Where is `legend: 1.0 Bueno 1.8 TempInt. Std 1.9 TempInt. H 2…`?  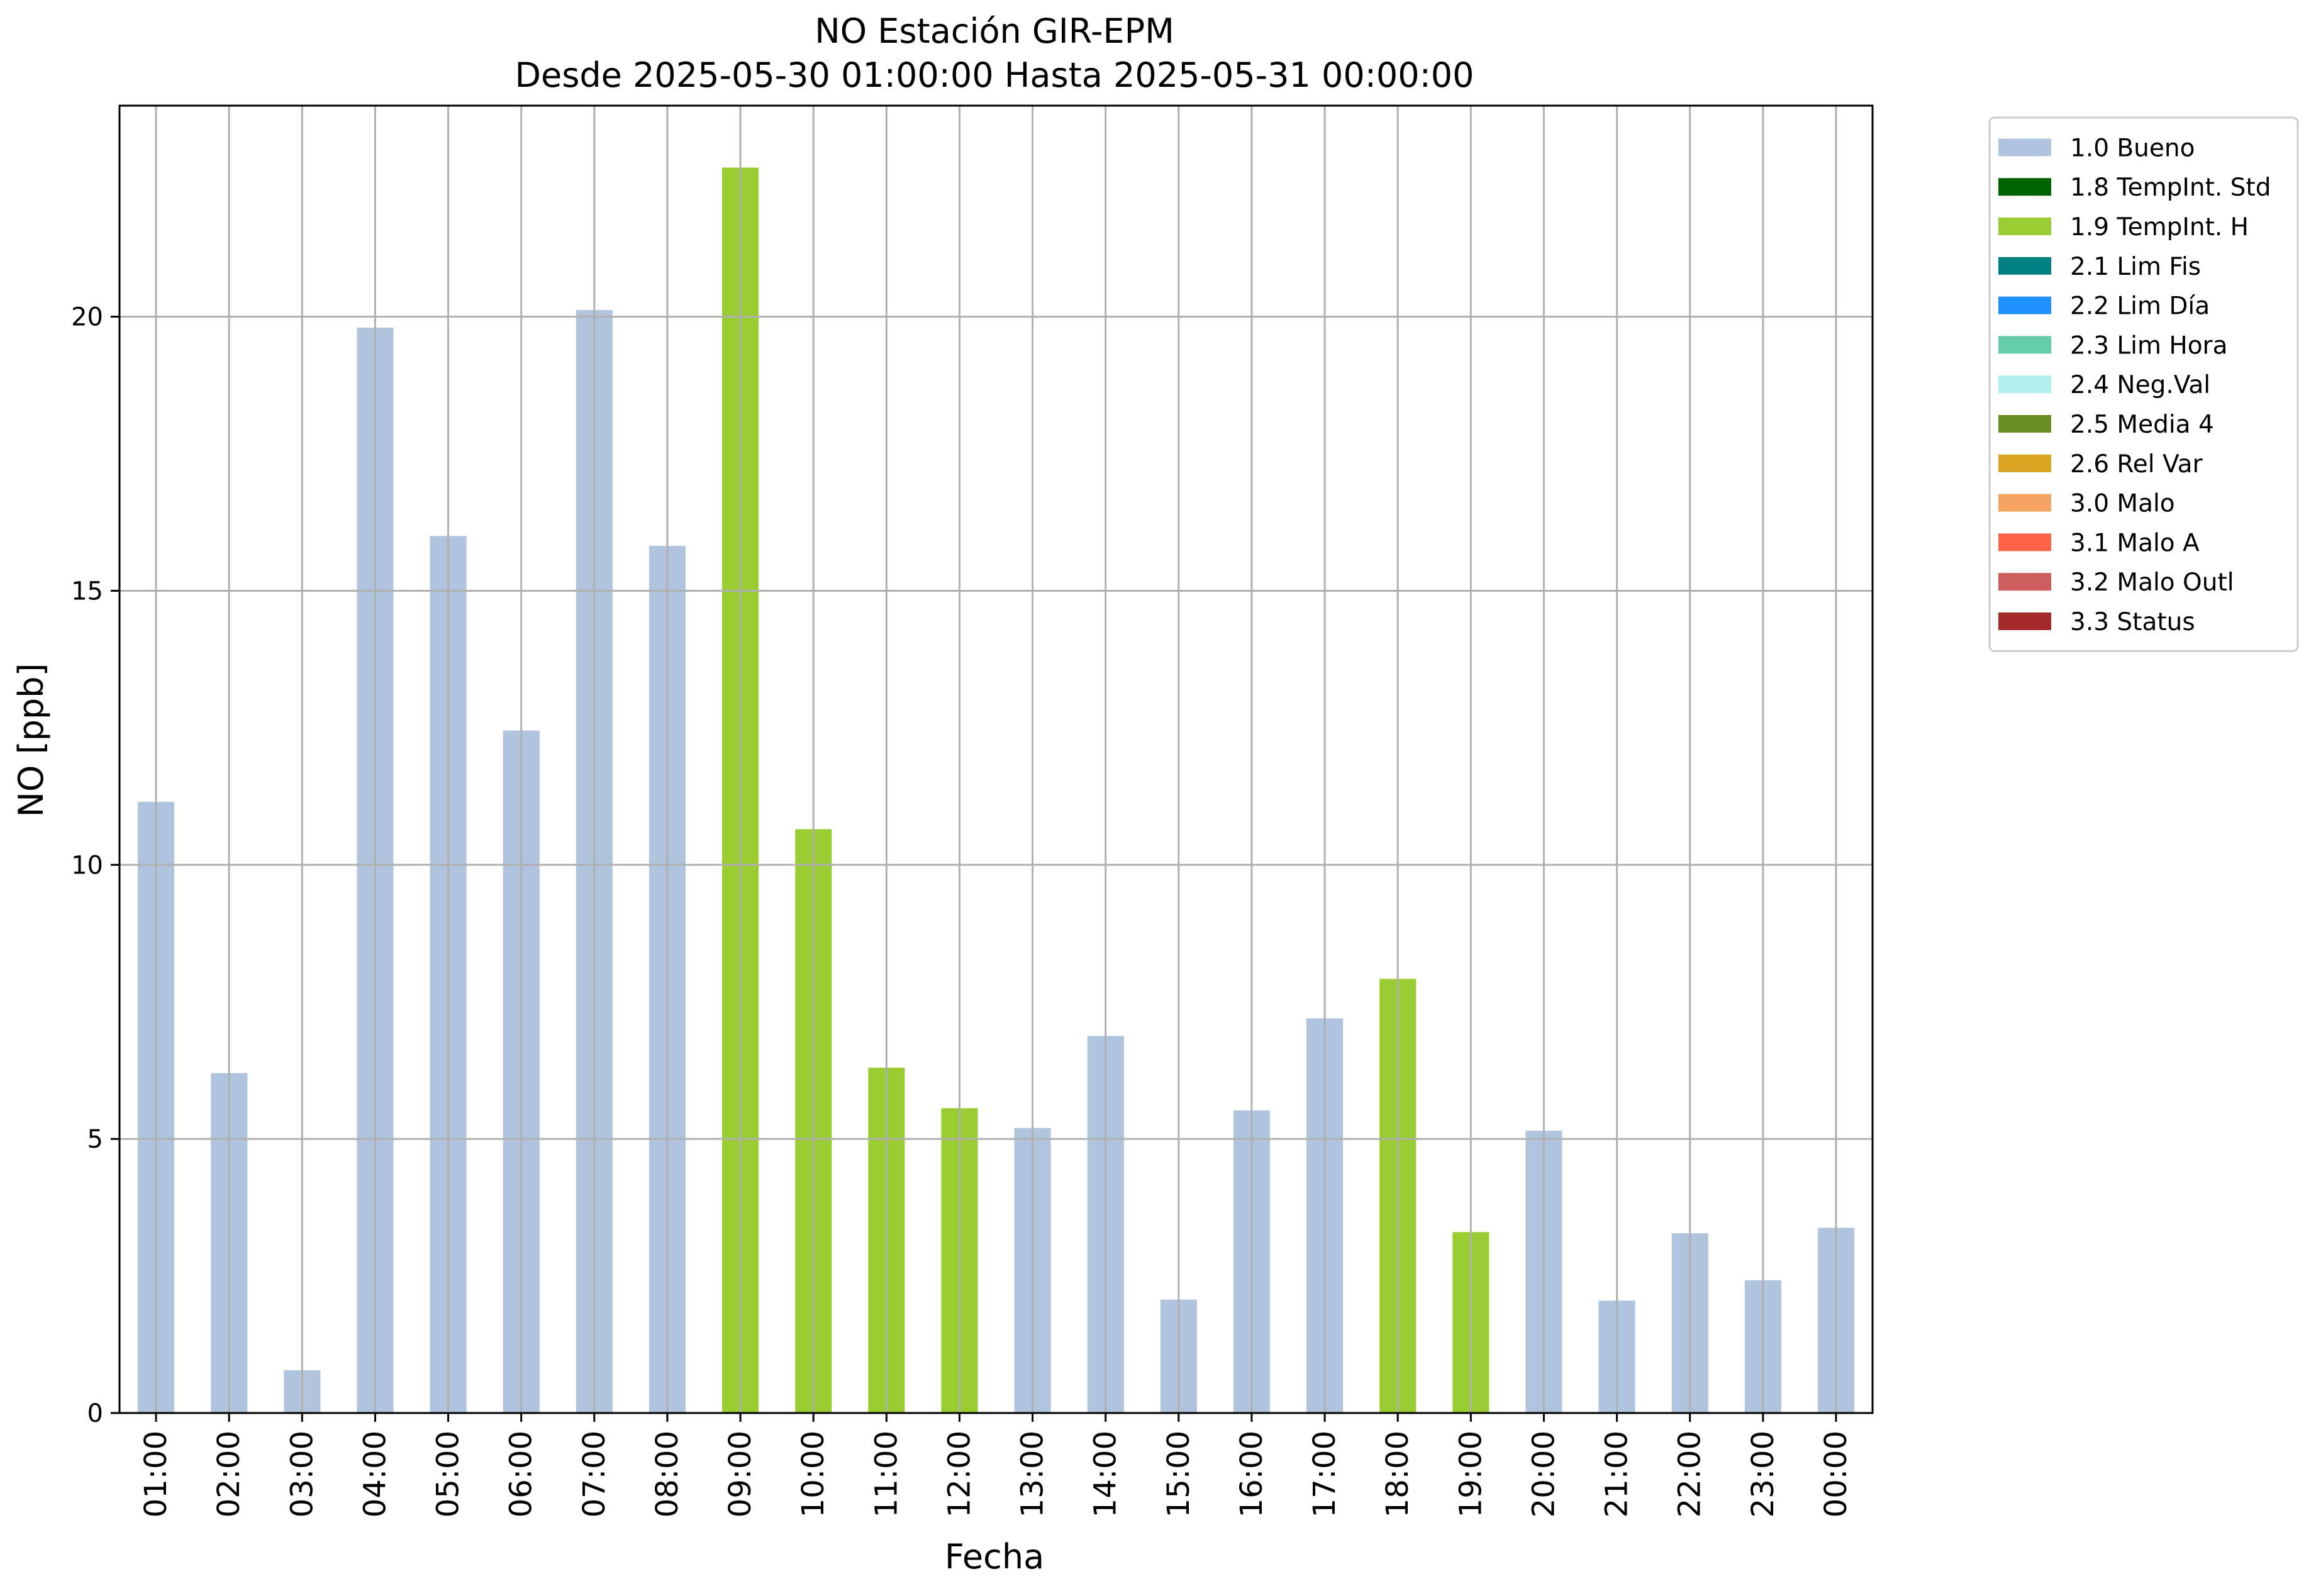 legend: 1.0 Bueno 1.8 TempInt. Std 1.9 TempInt. H 2… is located at coordinates (2143, 384).